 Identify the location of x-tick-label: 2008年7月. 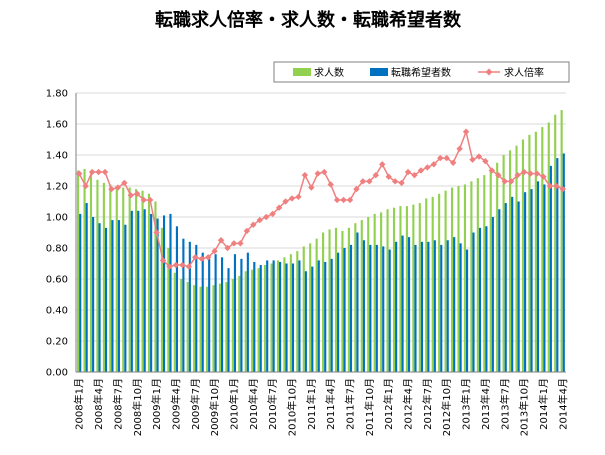
(117, 404).